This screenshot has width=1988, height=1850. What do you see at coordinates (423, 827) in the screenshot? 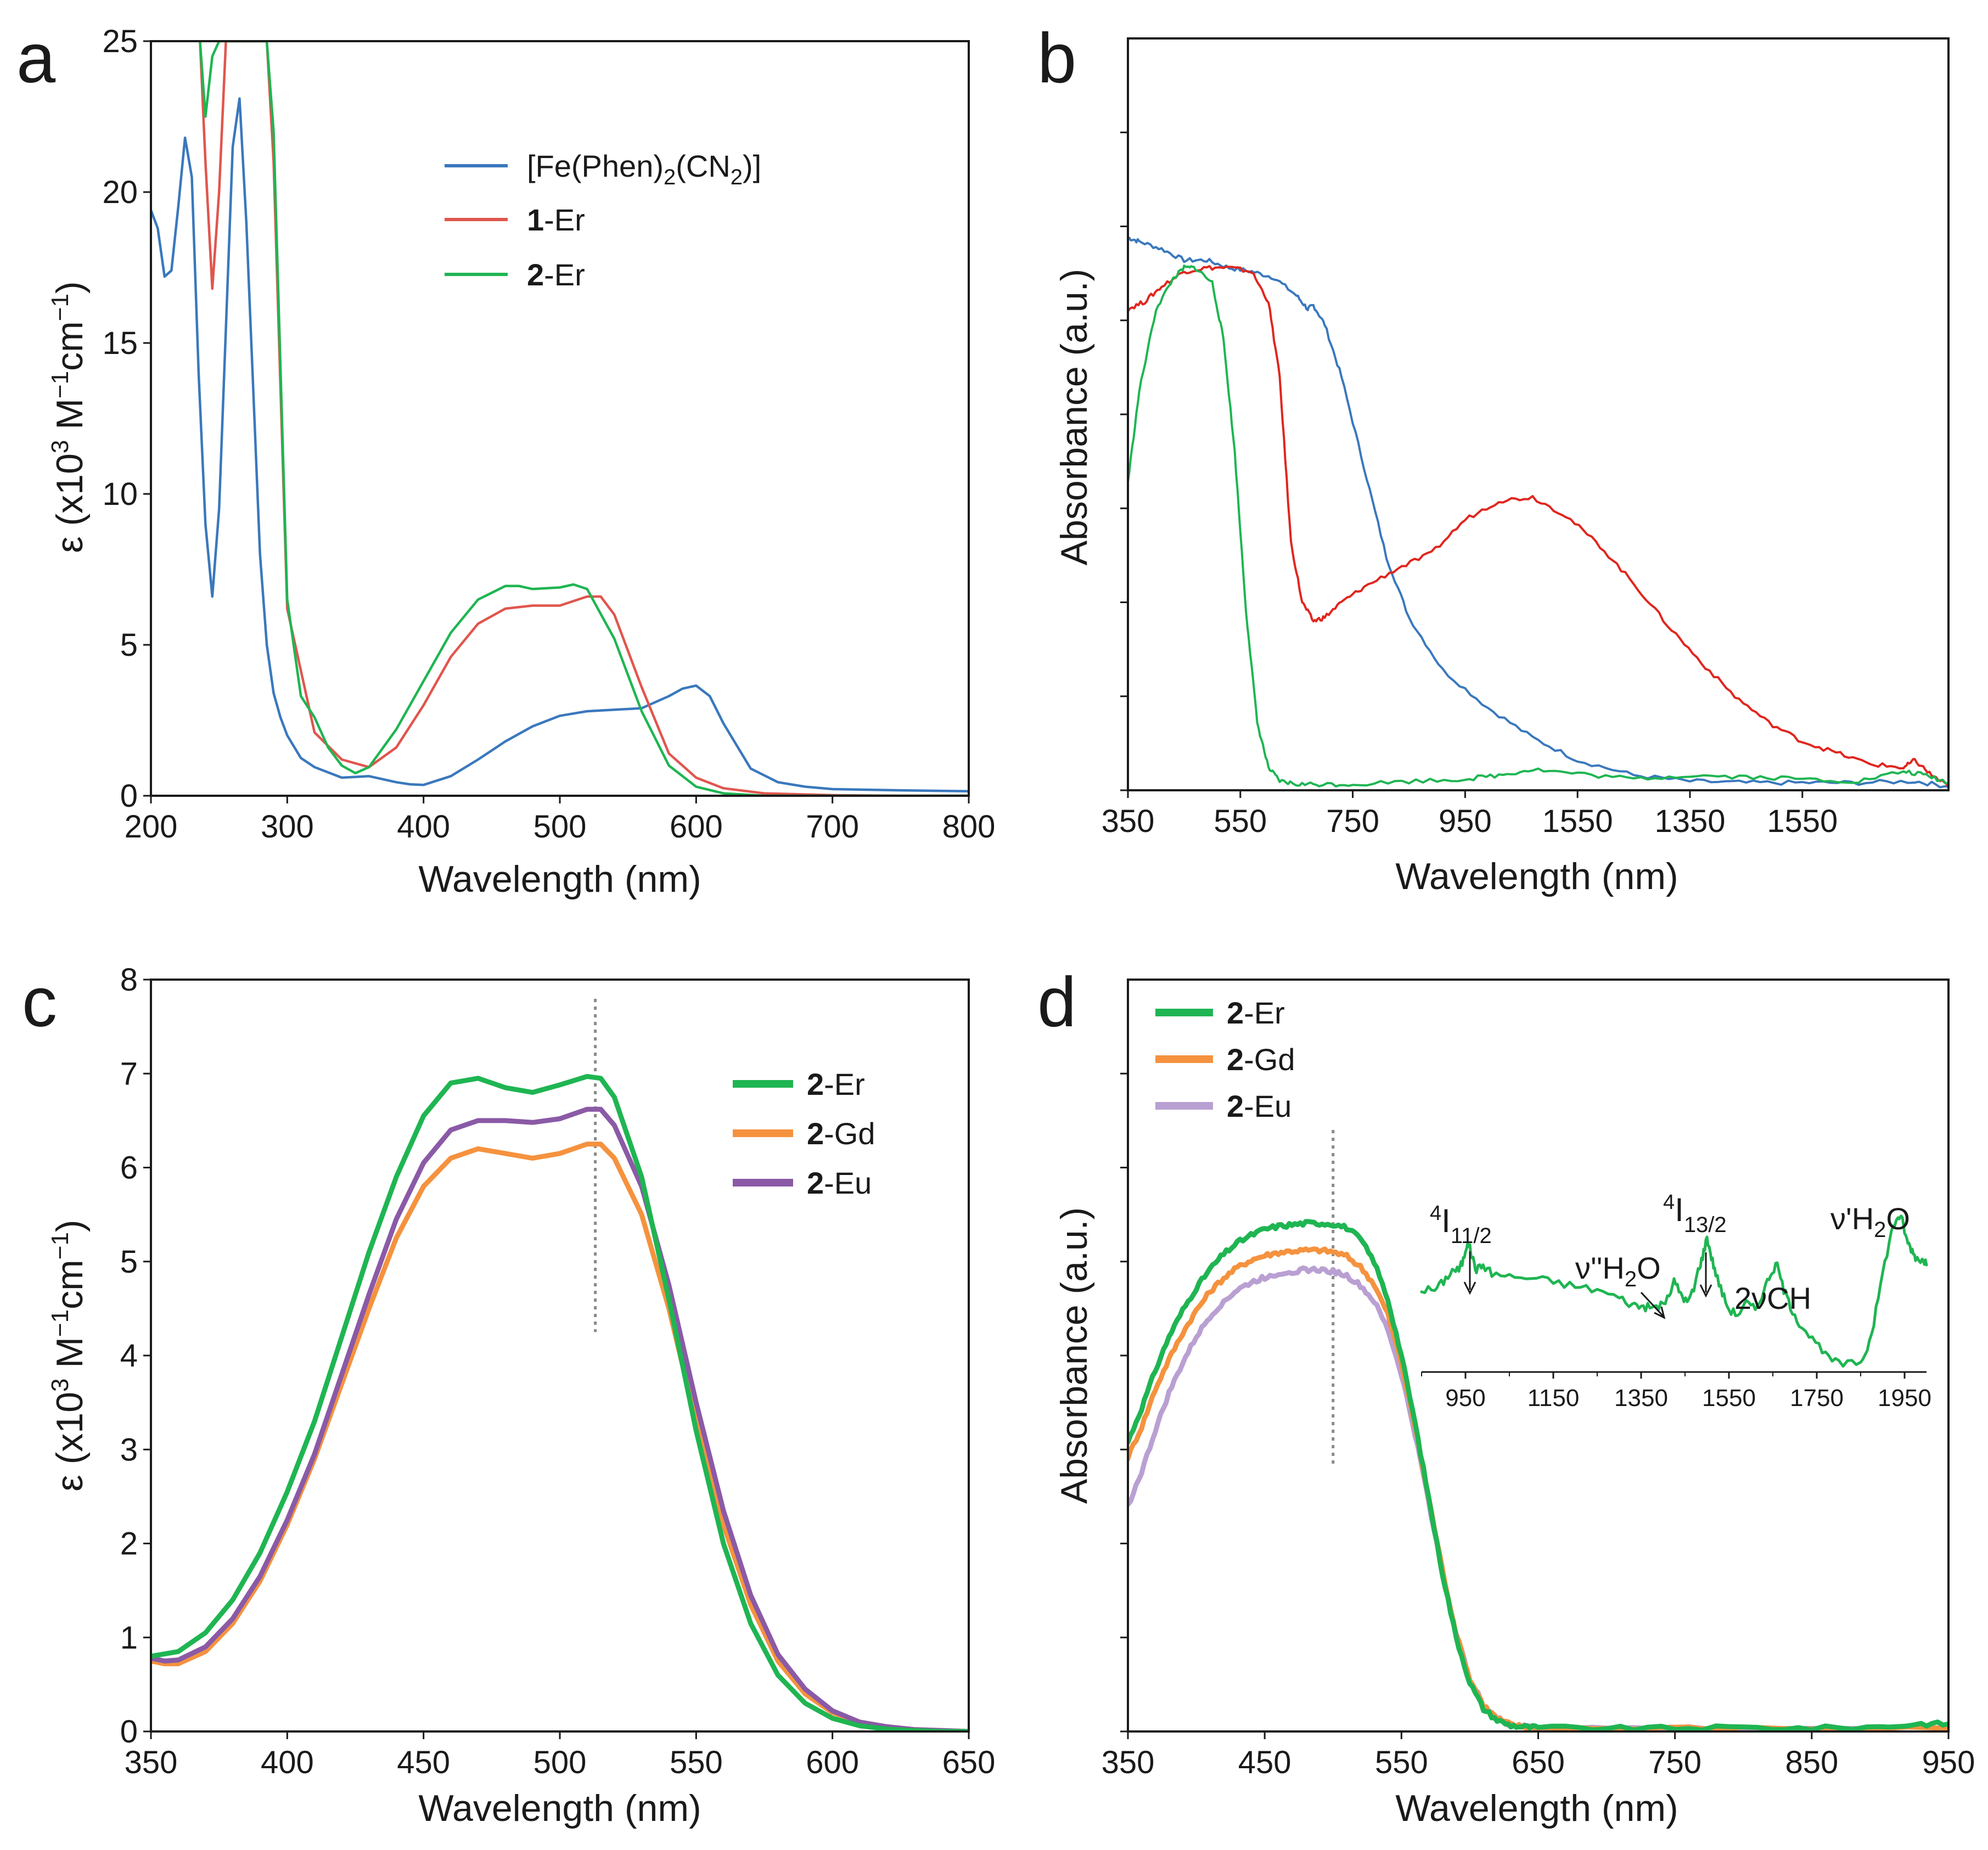
I see `panel-a-xtick-label: 400` at bounding box center [423, 827].